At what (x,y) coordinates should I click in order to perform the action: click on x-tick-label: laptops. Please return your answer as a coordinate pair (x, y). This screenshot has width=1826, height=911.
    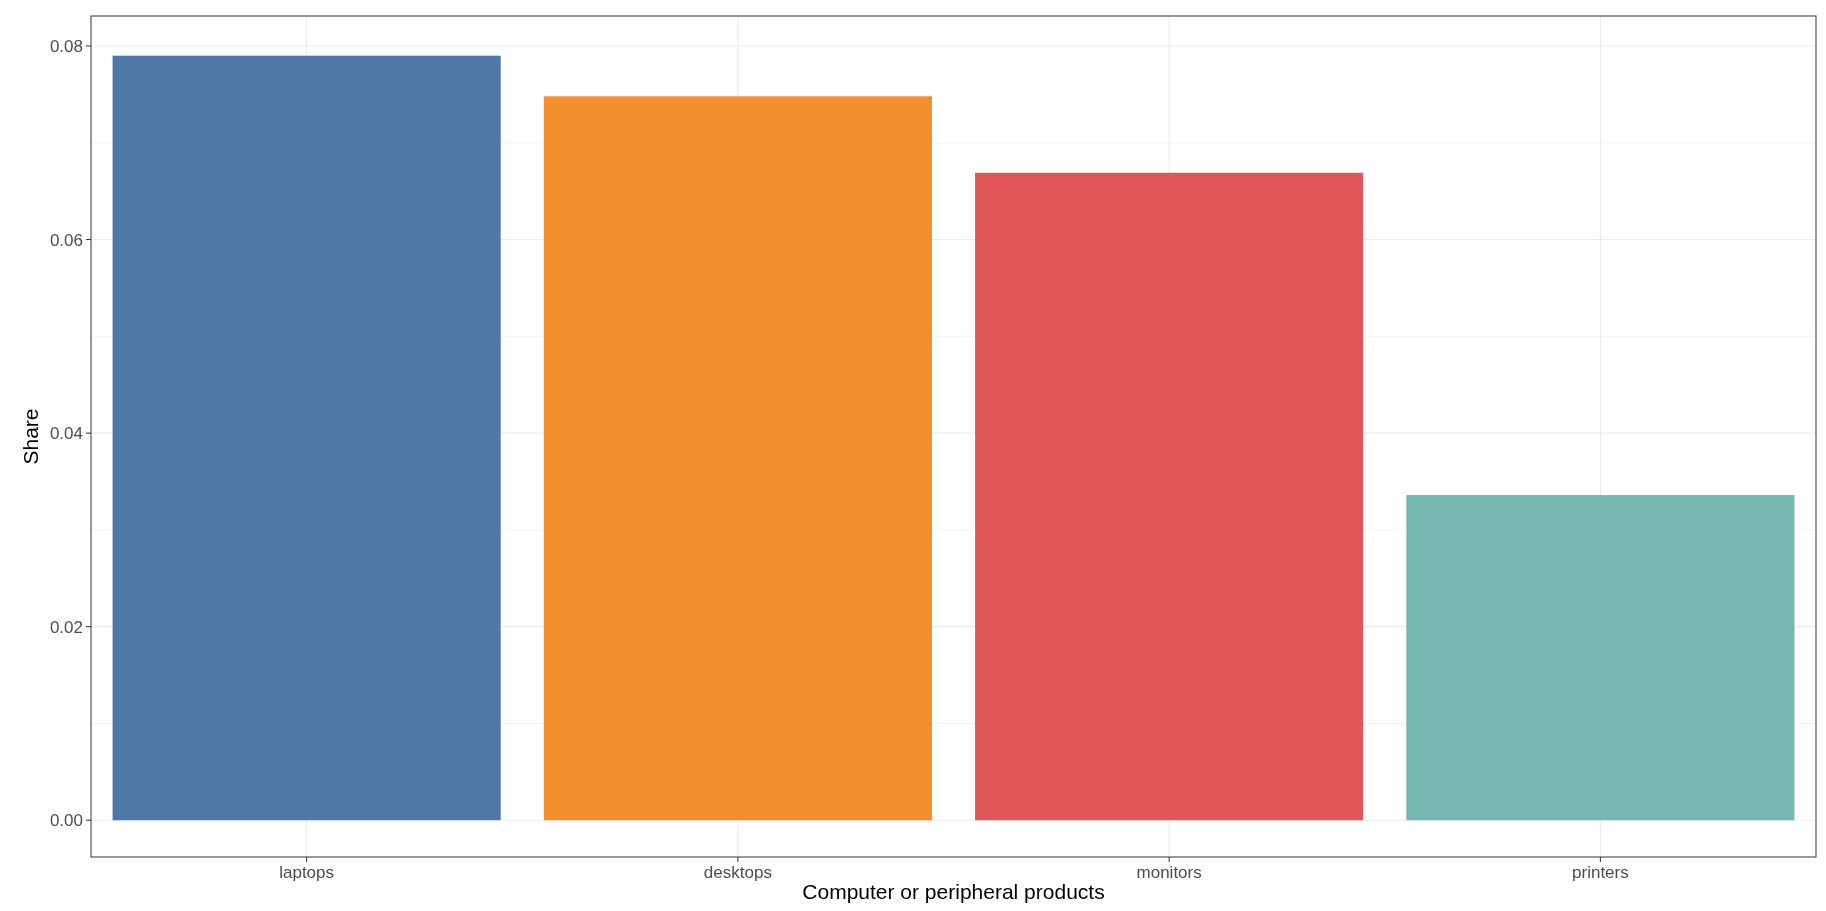
    Looking at the image, I should click on (307, 872).